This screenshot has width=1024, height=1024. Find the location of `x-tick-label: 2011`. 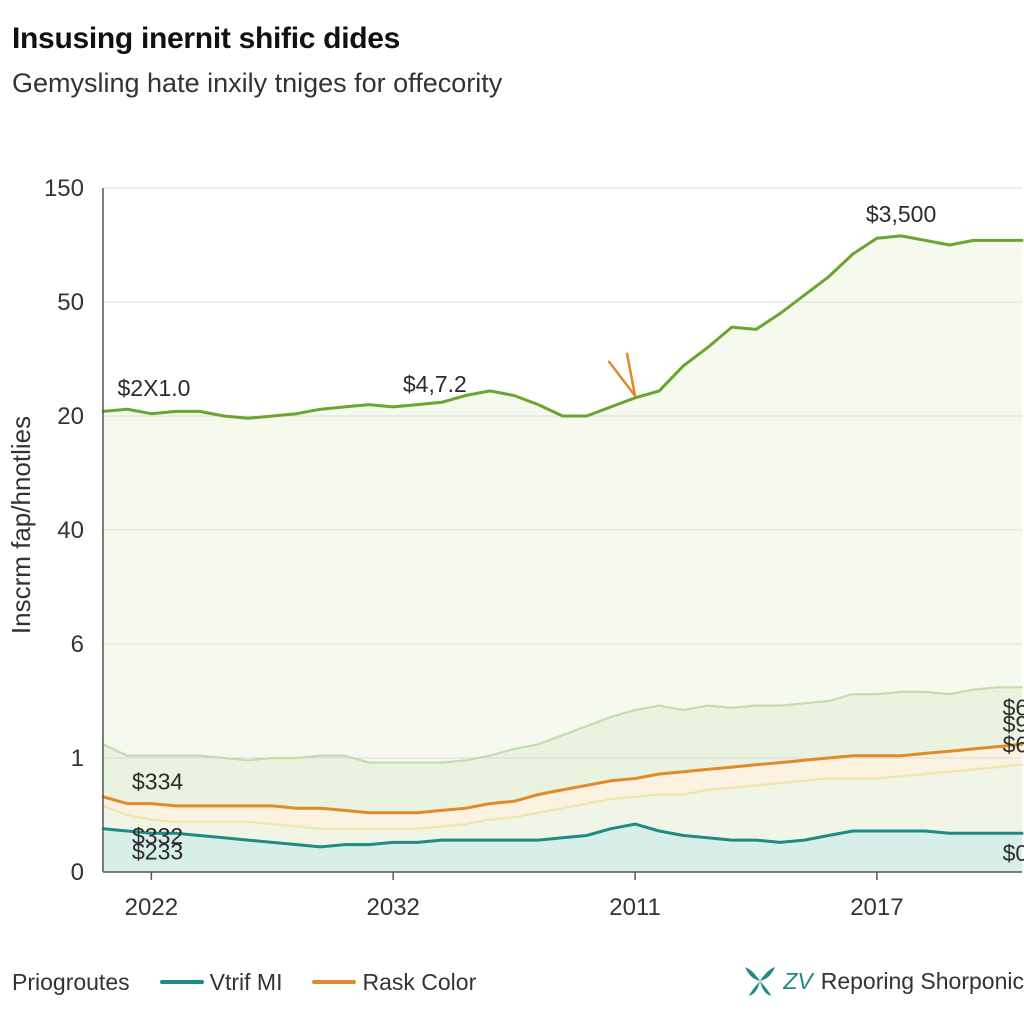

x-tick-label: 2011 is located at coordinates (635, 907).